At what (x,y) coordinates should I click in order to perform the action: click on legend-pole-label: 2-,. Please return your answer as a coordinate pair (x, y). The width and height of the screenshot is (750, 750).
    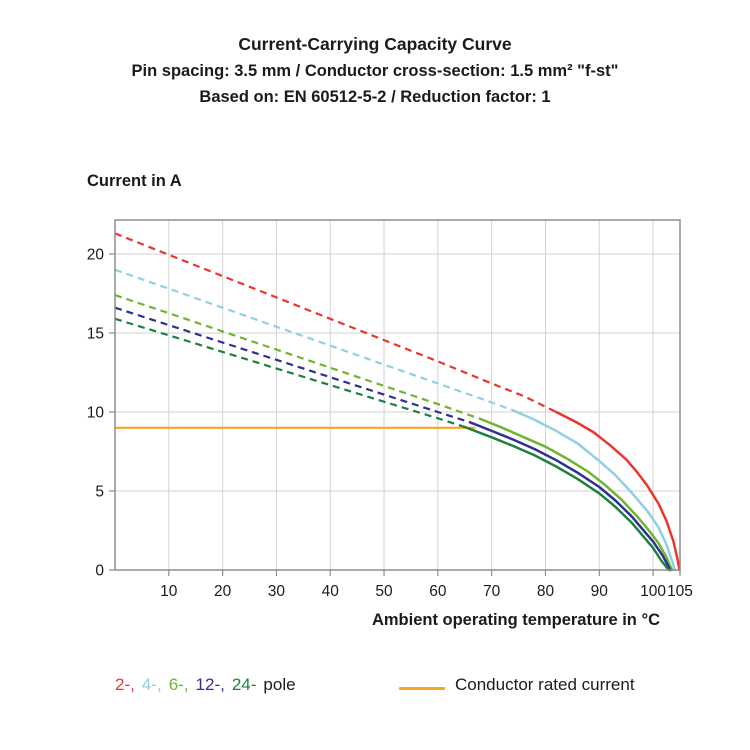
    Looking at the image, I should click on (125, 684).